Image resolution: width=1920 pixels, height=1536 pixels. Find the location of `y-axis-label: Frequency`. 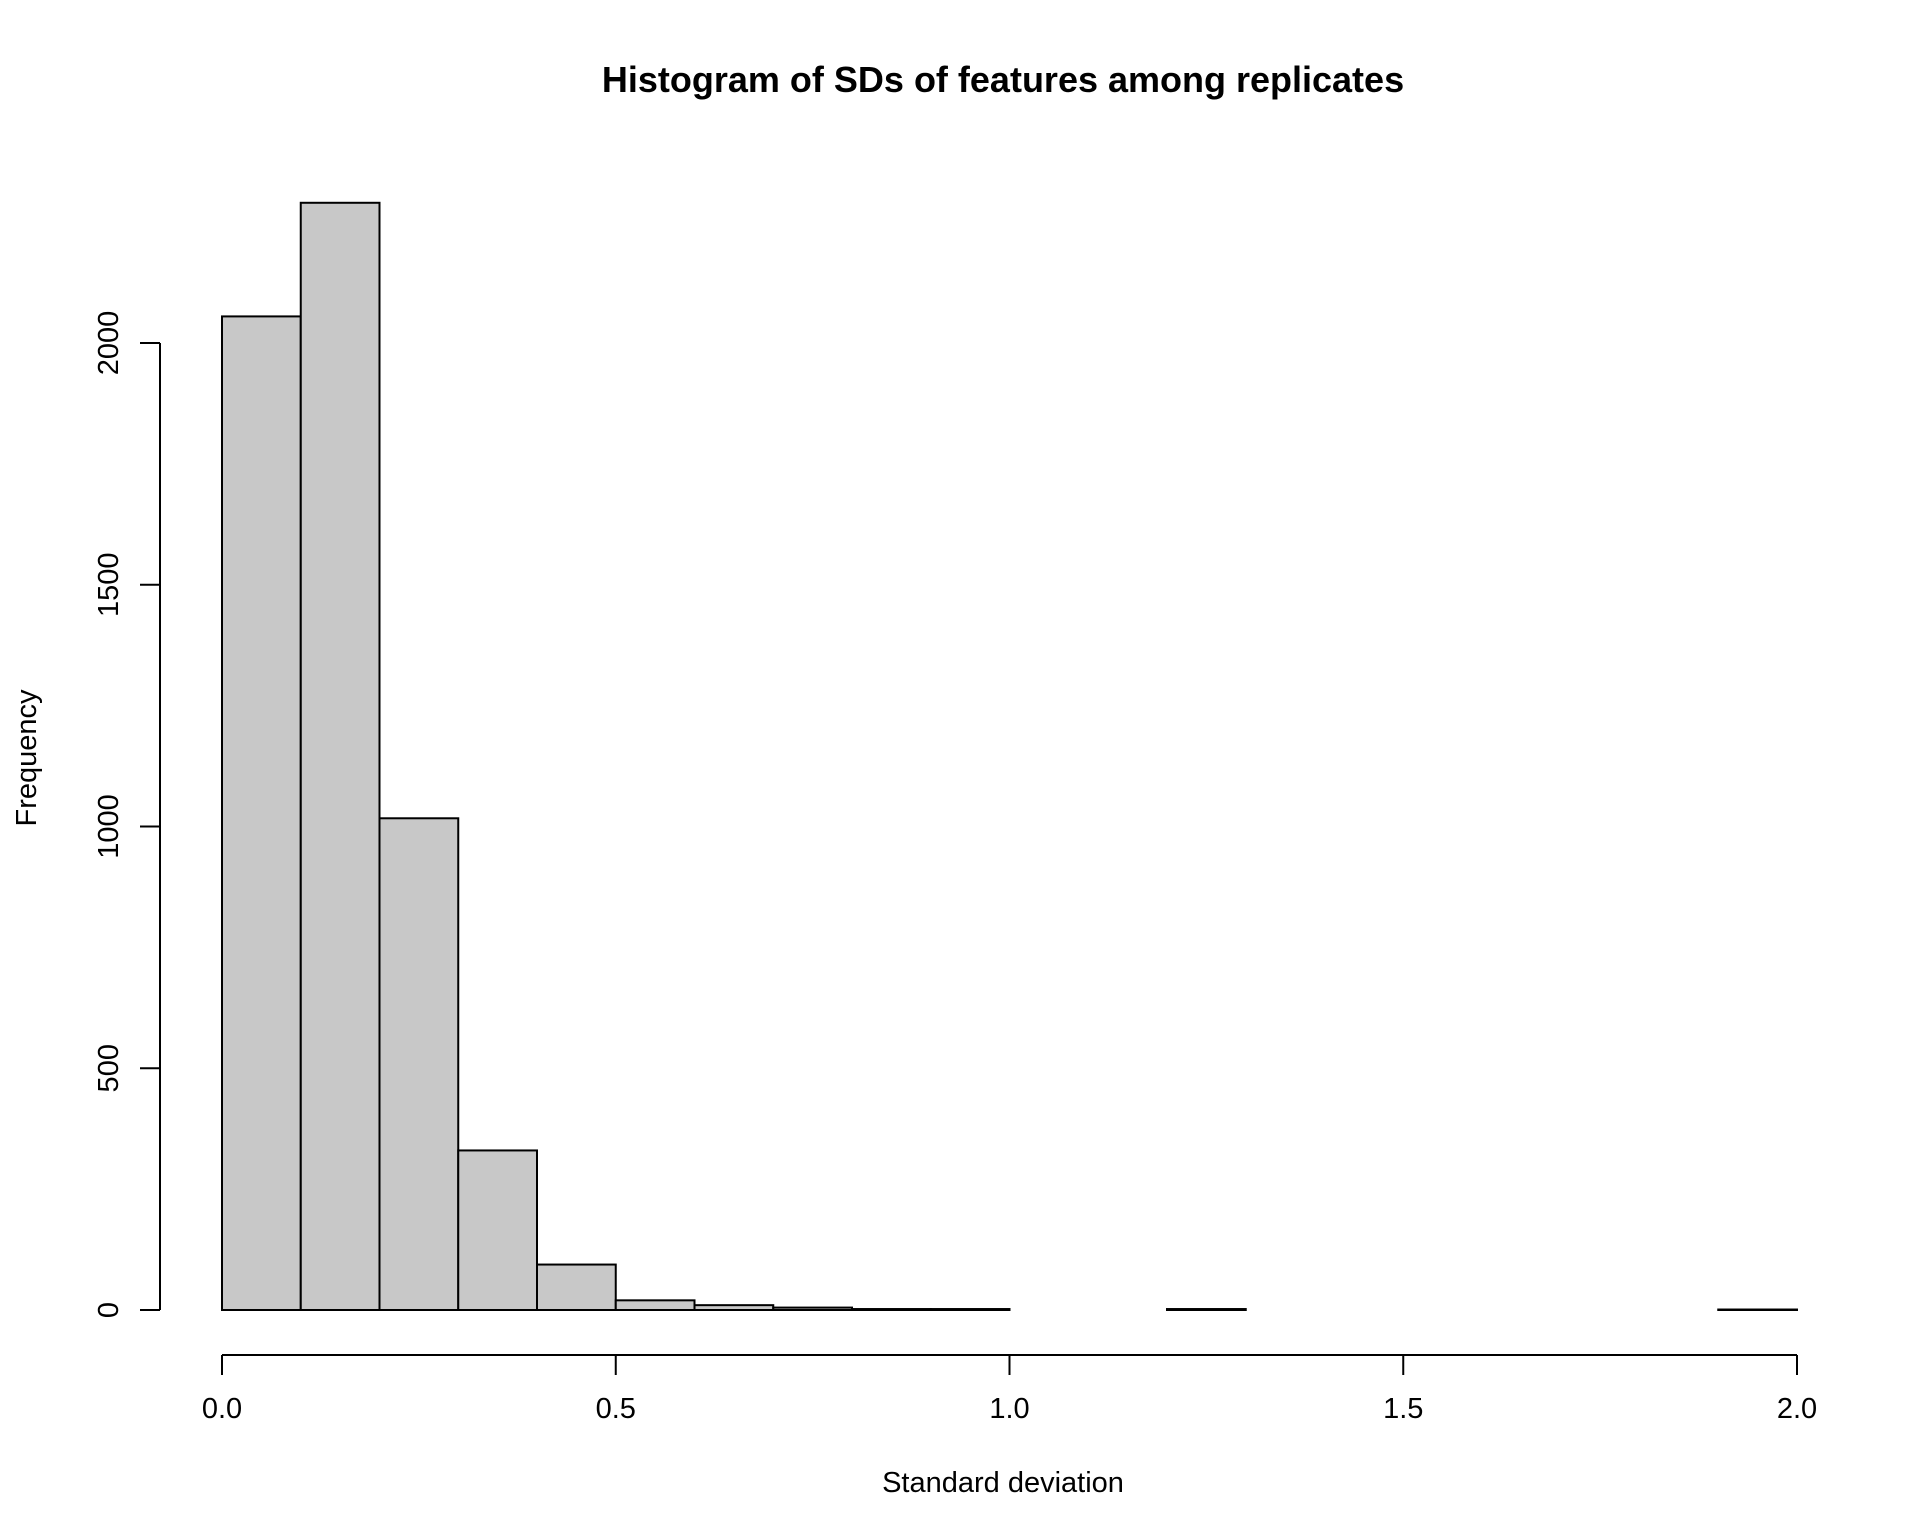

y-axis-label: Frequency is located at coordinates (27, 758).